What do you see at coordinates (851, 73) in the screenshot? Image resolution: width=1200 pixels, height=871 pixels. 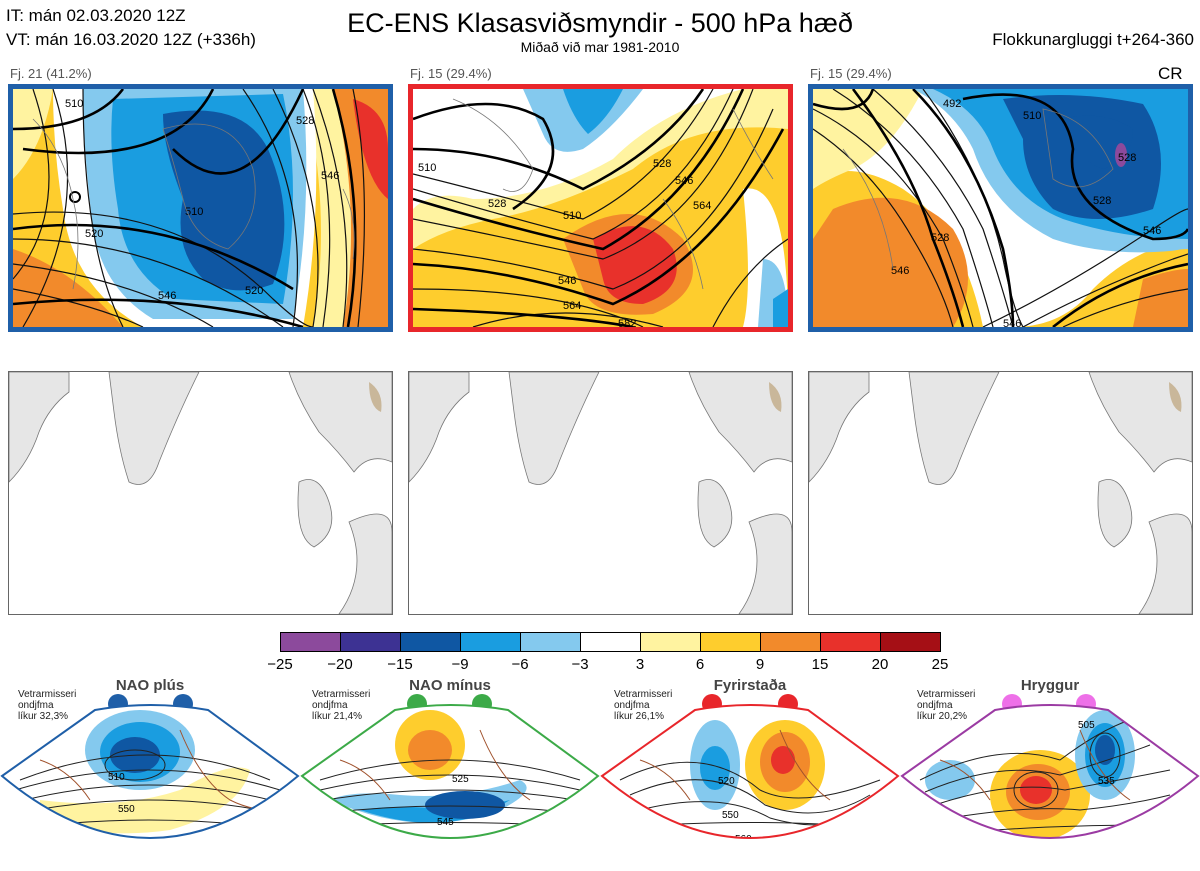 I see `cluster-3-label: Fj. 15 (29.4%)` at bounding box center [851, 73].